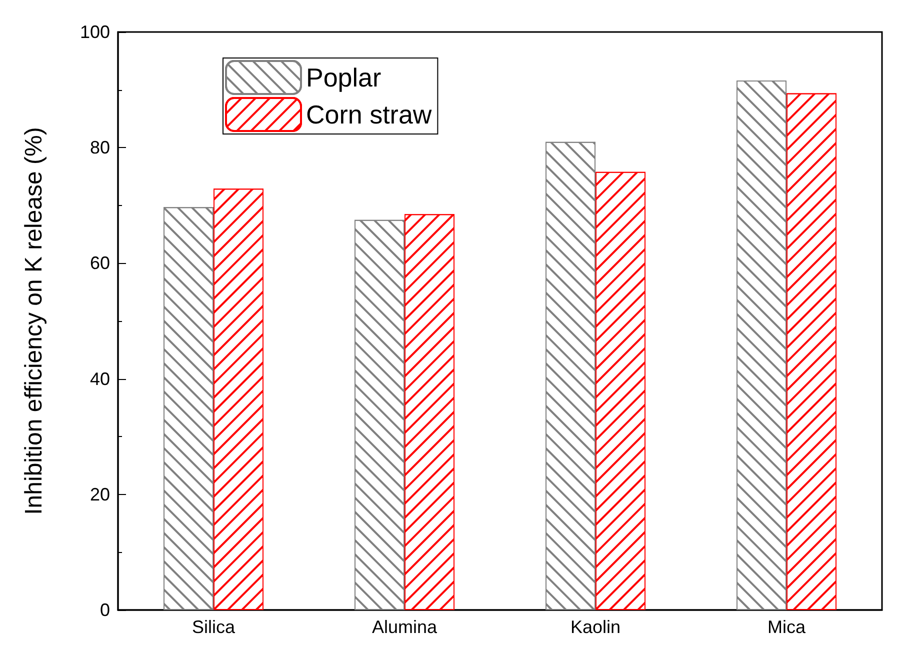  Describe the element at coordinates (786, 627) in the screenshot. I see `x-tick-label: Mica` at that location.